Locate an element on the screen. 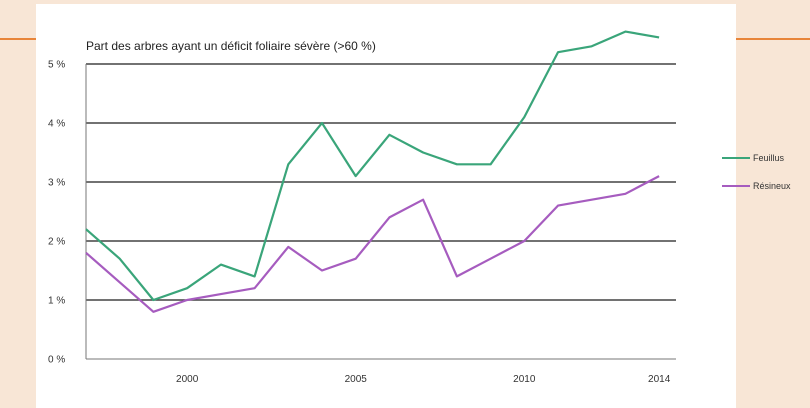  y-tick-label: 4 % is located at coordinates (56, 124).